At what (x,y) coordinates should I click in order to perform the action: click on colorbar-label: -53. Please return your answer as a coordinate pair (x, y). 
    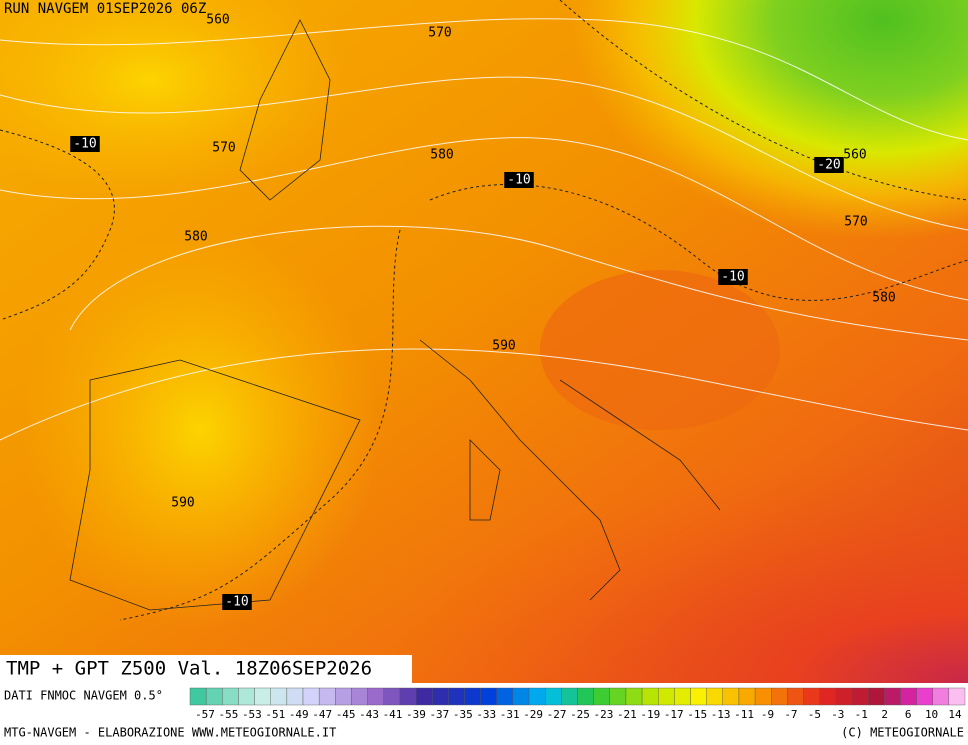
    Looking at the image, I should click on (252, 714).